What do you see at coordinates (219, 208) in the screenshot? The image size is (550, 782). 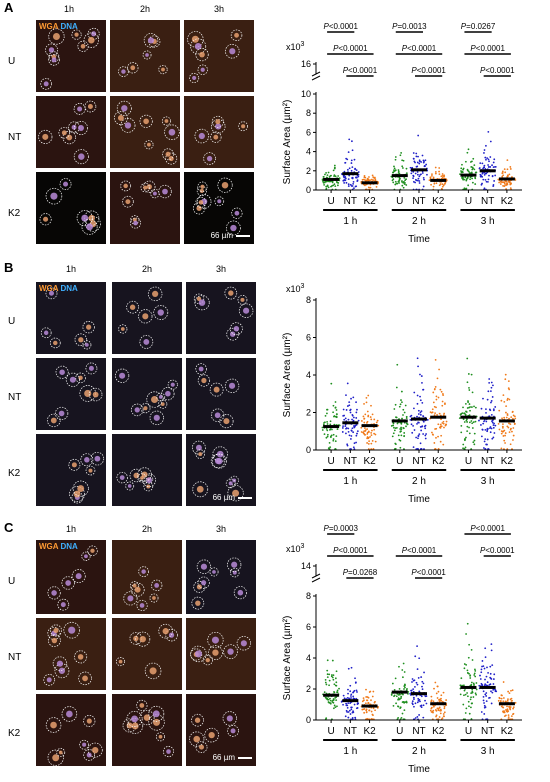 I see `micrograph-k2-3h: 66 µm` at bounding box center [219, 208].